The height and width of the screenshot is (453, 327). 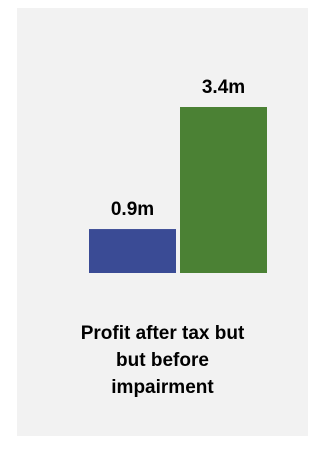 What do you see at coordinates (162, 387) in the screenshot?
I see `caption-line-3: impairment` at bounding box center [162, 387].